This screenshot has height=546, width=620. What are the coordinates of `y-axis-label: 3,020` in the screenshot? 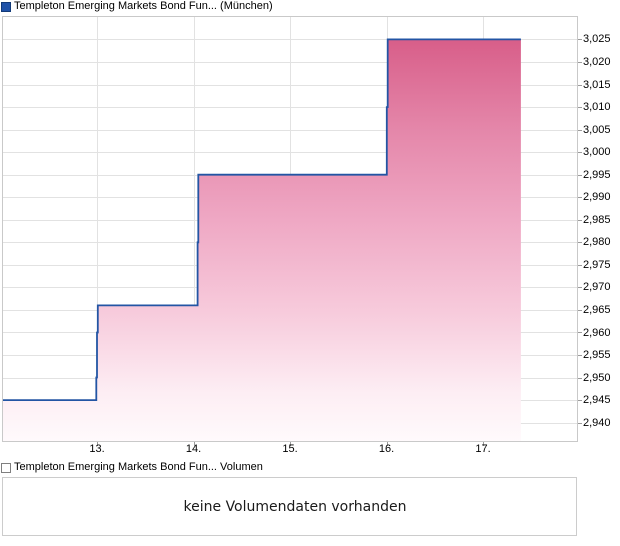 It's located at (597, 62).